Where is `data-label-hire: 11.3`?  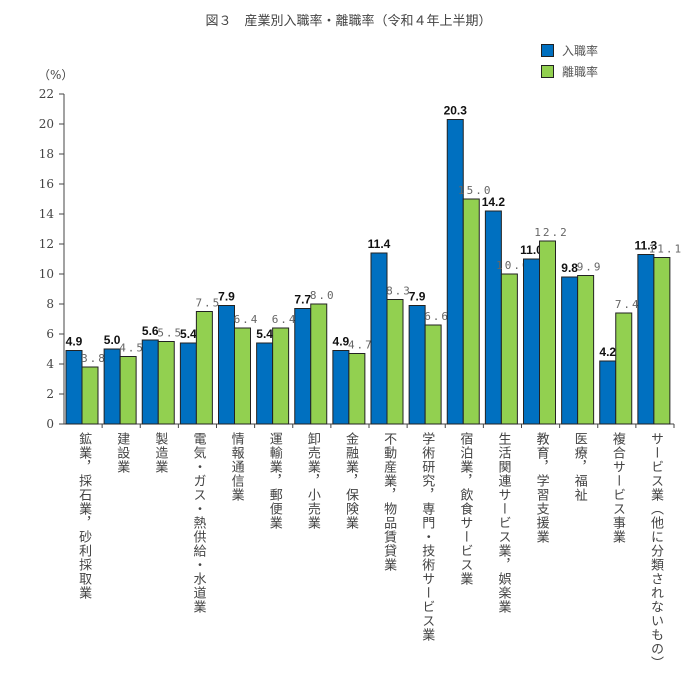
data-label-hire: 11.3 is located at coordinates (646, 246).